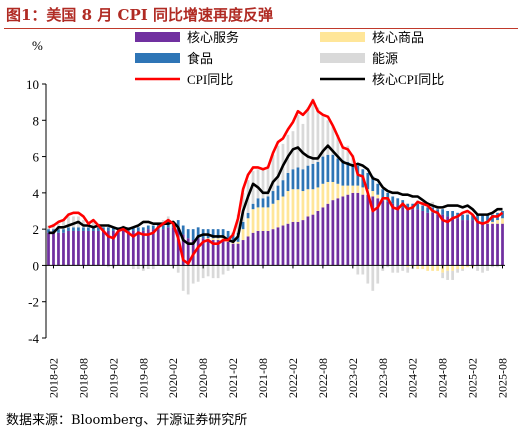 The height and width of the screenshot is (434, 522). What do you see at coordinates (173, 378) in the screenshot?
I see `x-tick-label: 2020-02` at bounding box center [173, 378].